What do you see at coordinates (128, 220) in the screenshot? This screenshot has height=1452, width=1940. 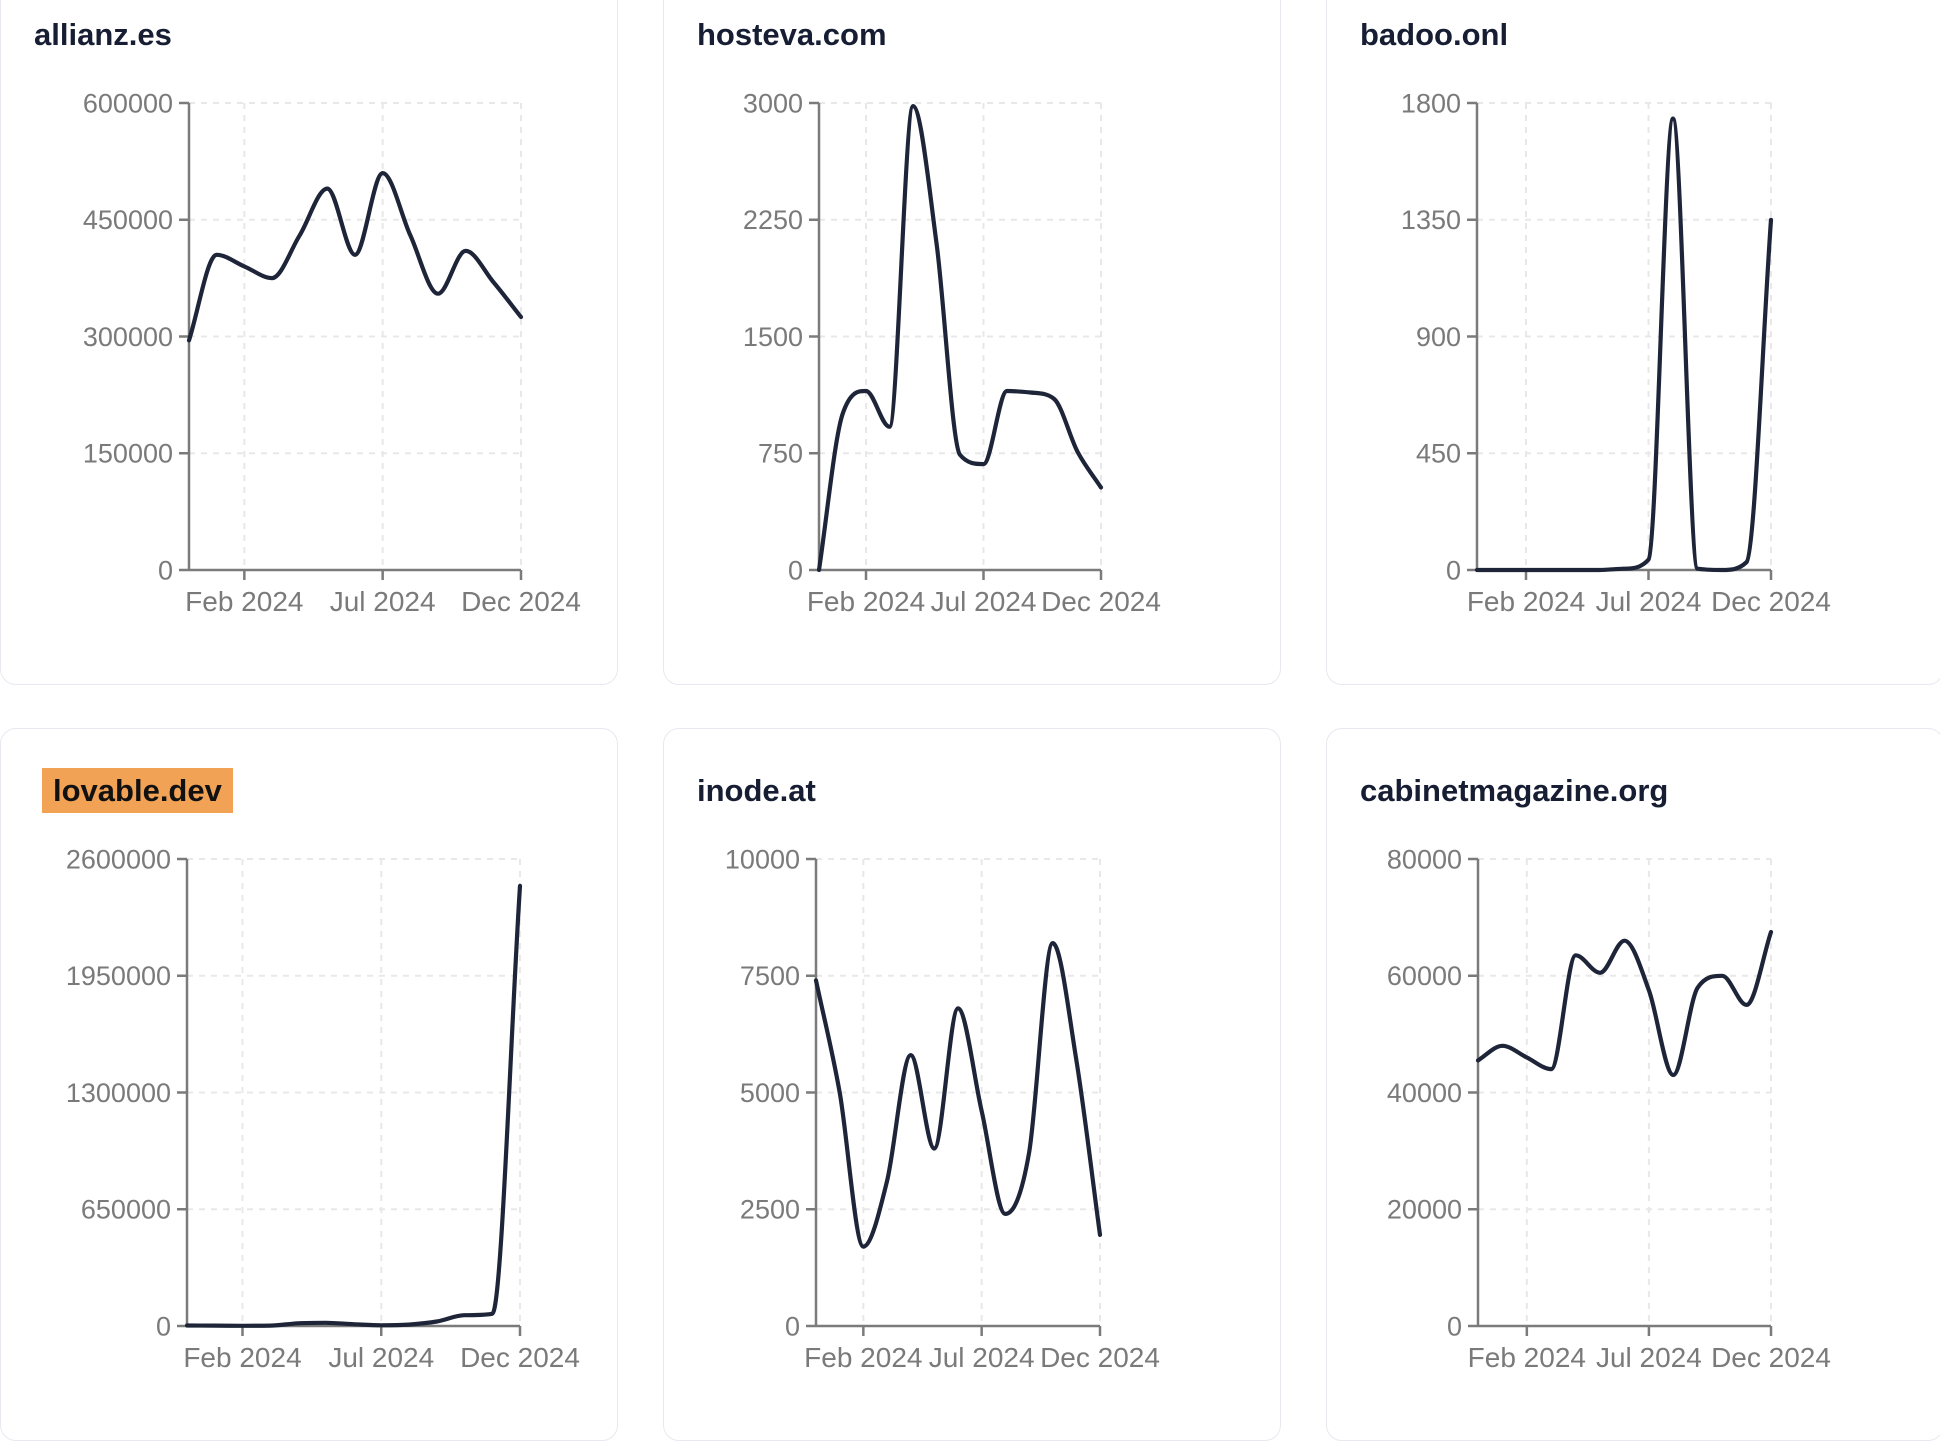 I see `svg-text: 450000` at bounding box center [128, 220].